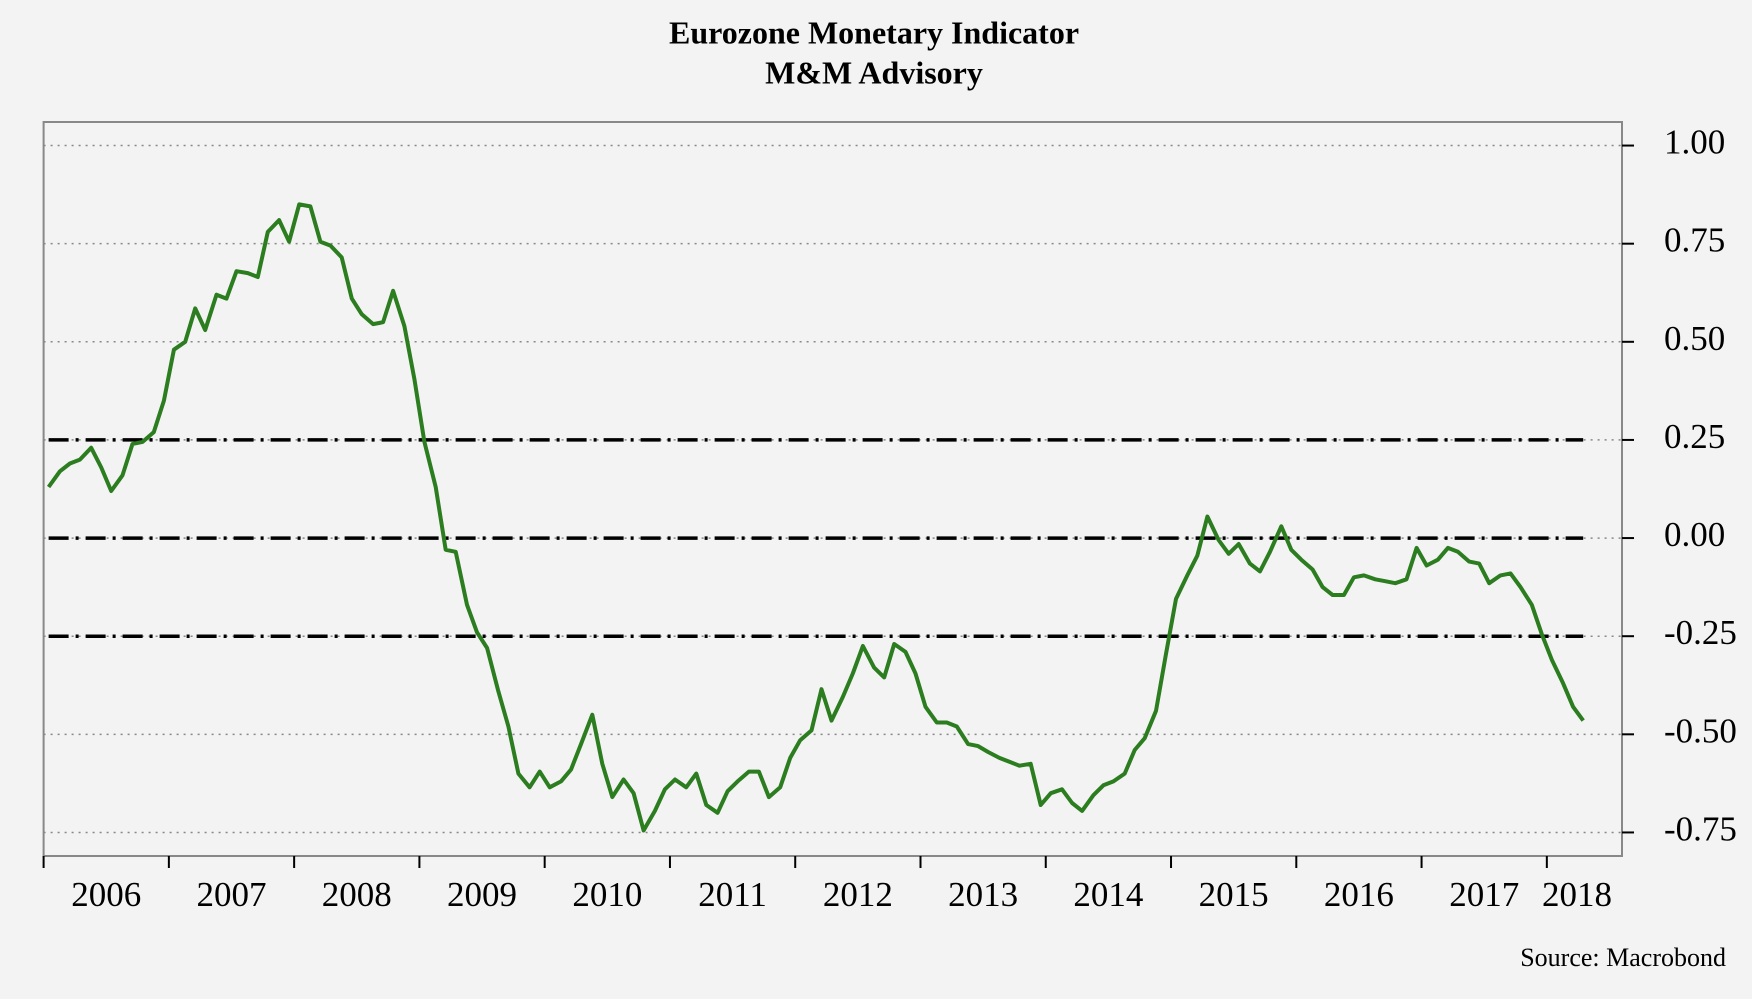 Image resolution: width=1752 pixels, height=999 pixels. I want to click on x-tick-label: 2009, so click(482, 894).